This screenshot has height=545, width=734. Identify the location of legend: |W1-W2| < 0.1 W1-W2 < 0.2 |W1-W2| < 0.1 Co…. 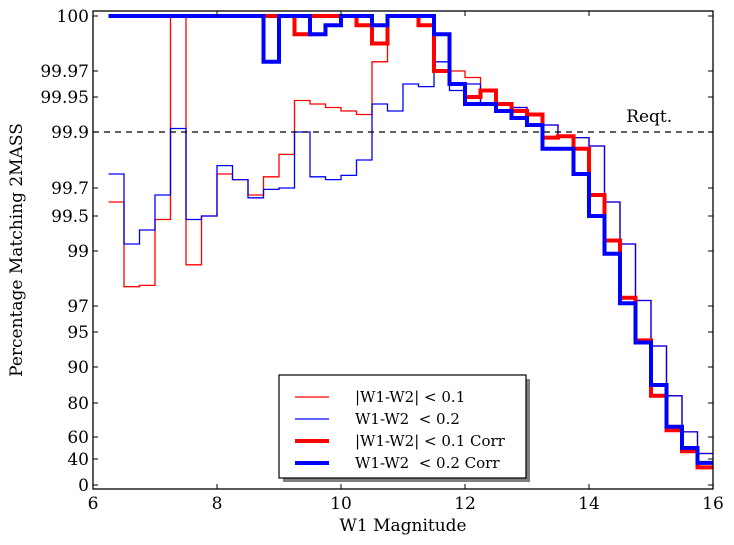
(404, 428).